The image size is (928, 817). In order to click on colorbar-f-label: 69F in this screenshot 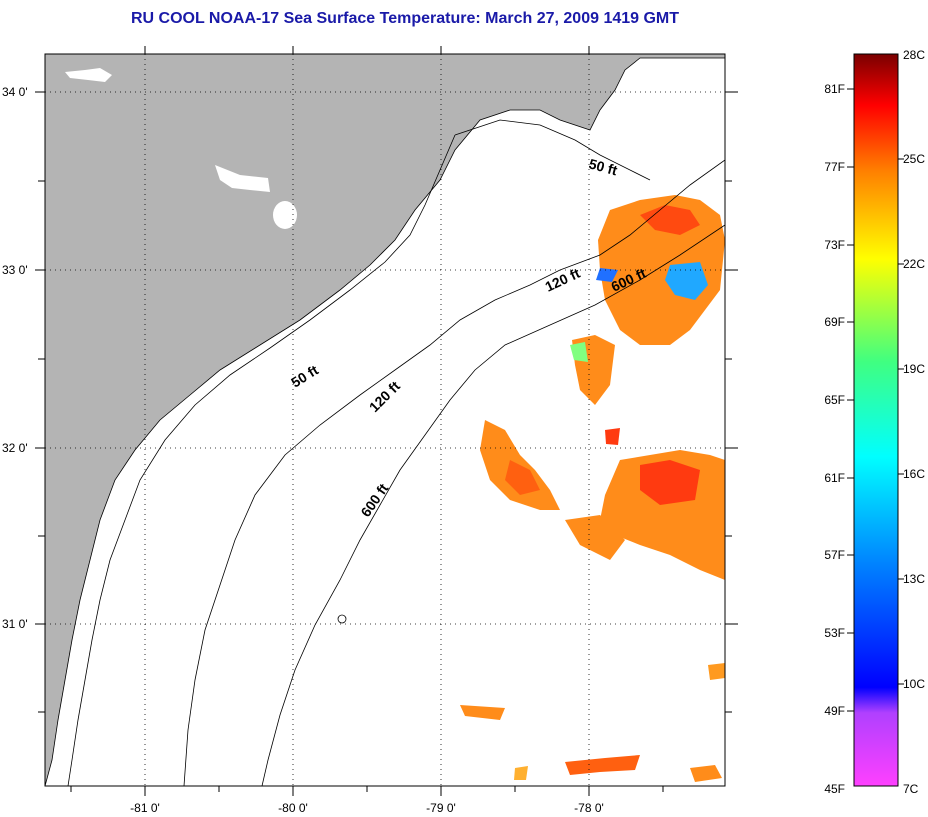, I will do `click(834, 322)`.